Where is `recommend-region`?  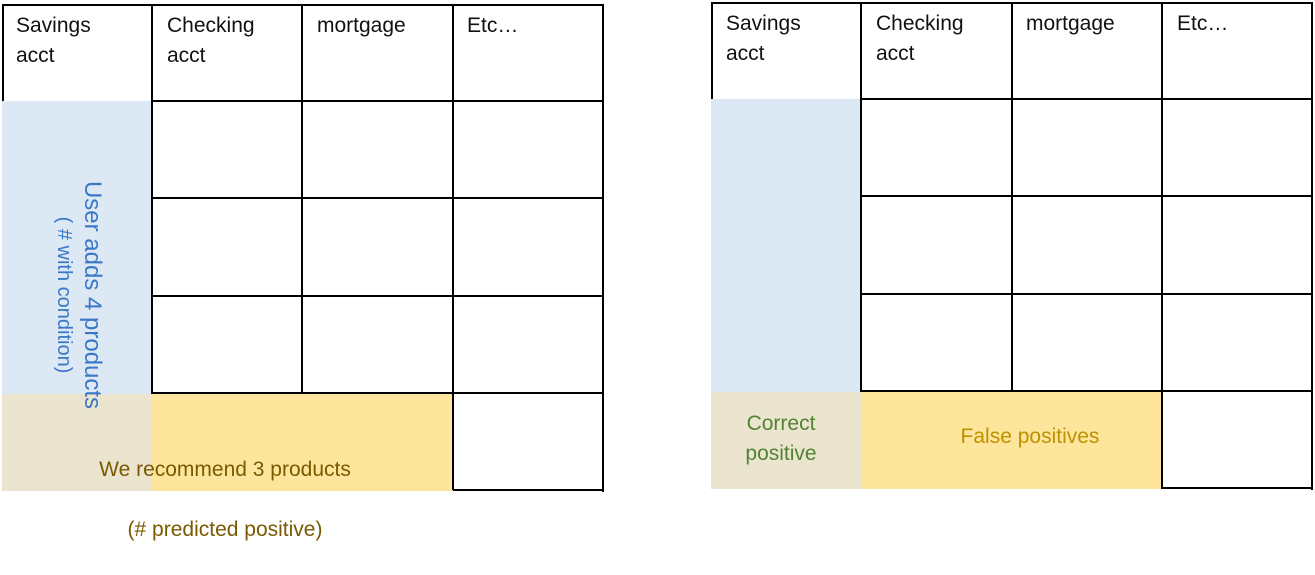 recommend-region is located at coordinates (302, 442).